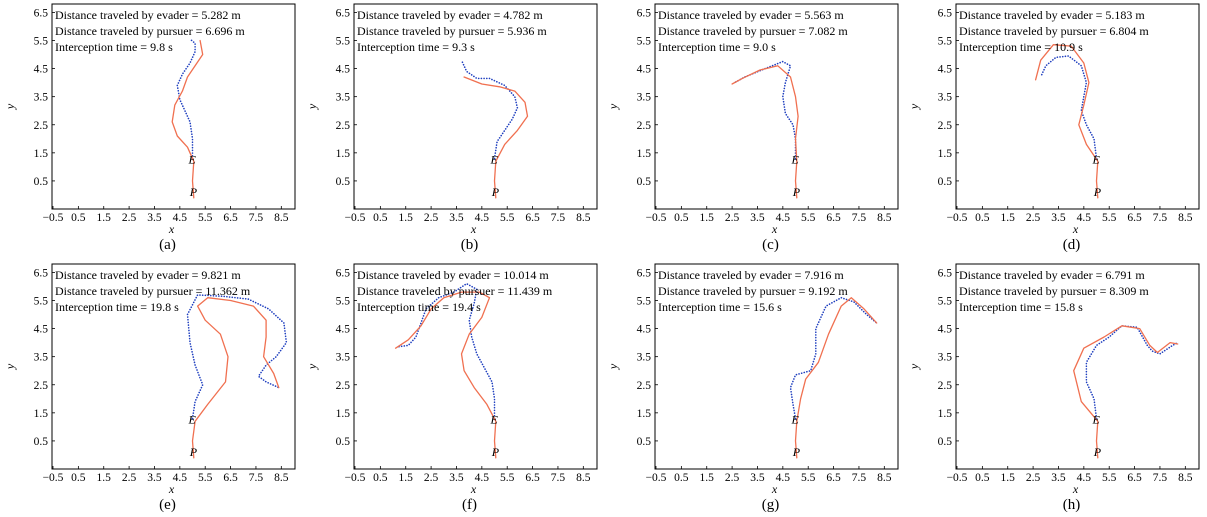  What do you see at coordinates (771, 505) in the screenshot?
I see `panel-caption: (g)` at bounding box center [771, 505].